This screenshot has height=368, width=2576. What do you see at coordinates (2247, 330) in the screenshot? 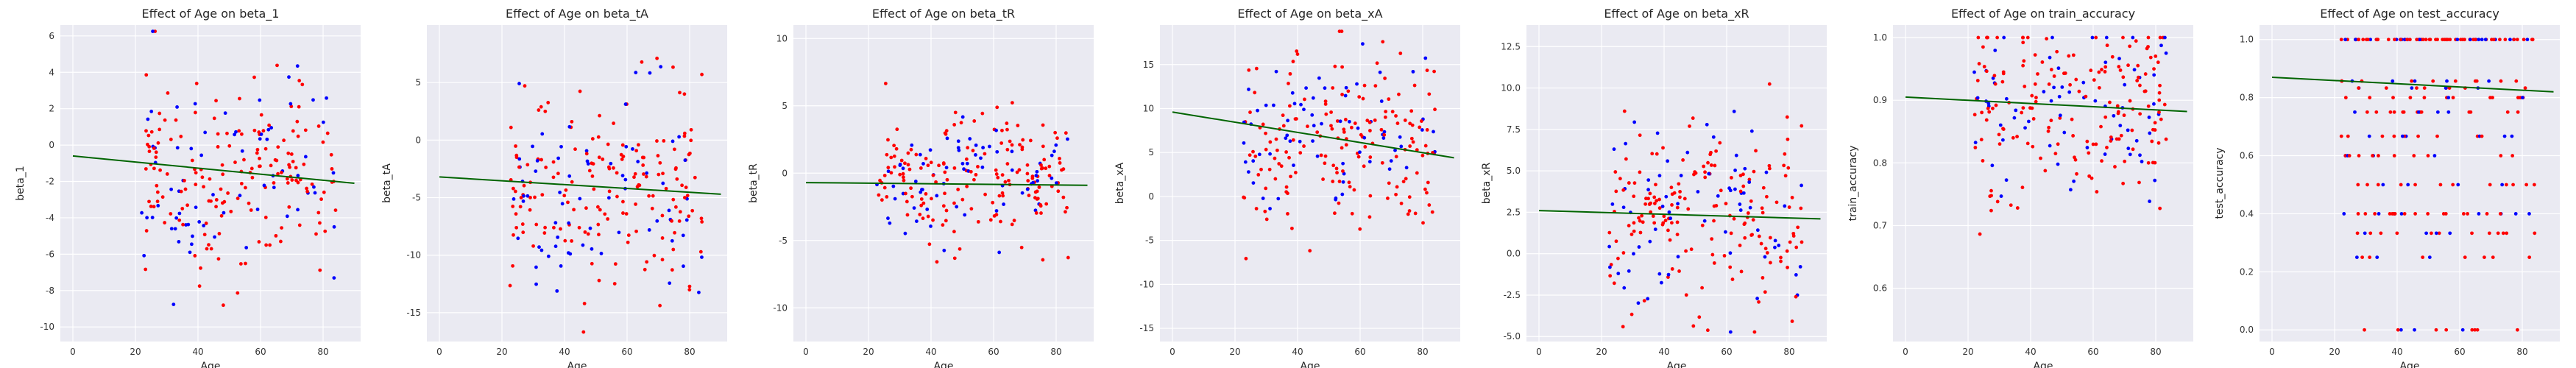
I see `y-tick-label: 0.0` at bounding box center [2247, 330].